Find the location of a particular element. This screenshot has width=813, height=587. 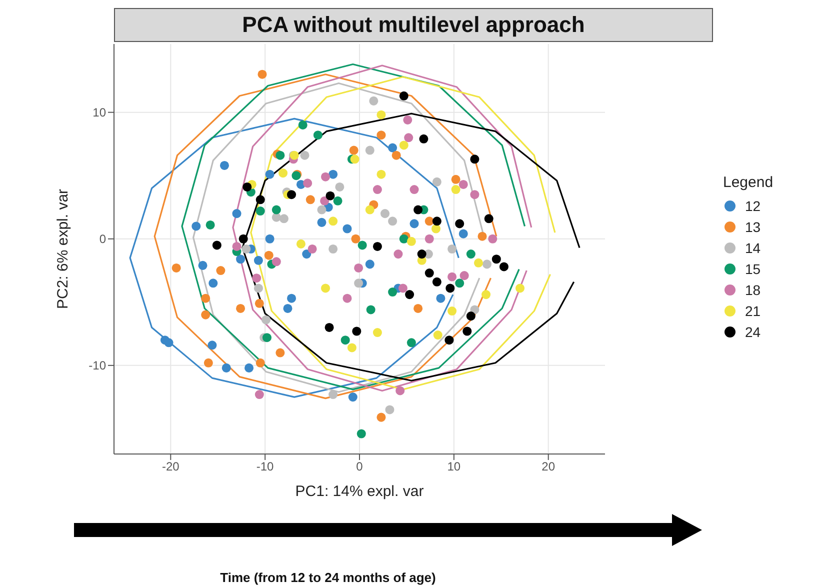

legend-label: 14 is located at coordinates (753, 248).